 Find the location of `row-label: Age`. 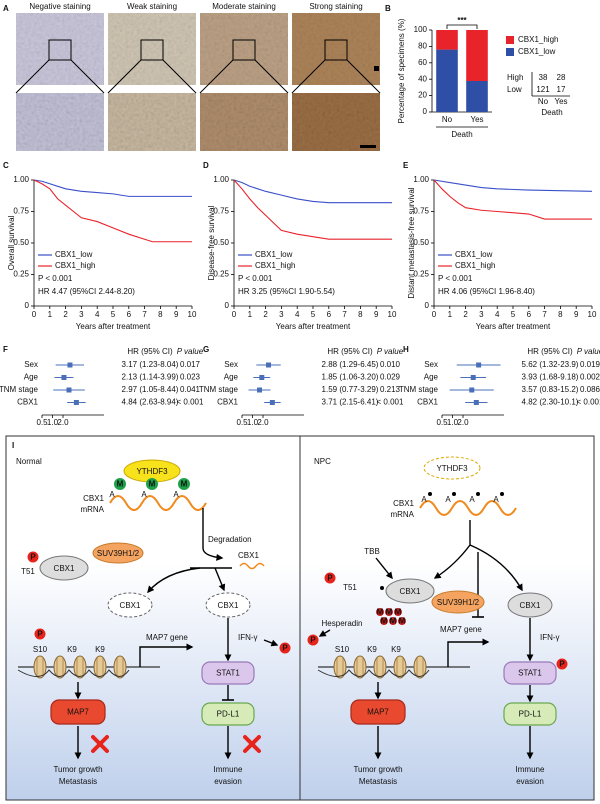

row-label: Age is located at coordinates (431, 377).